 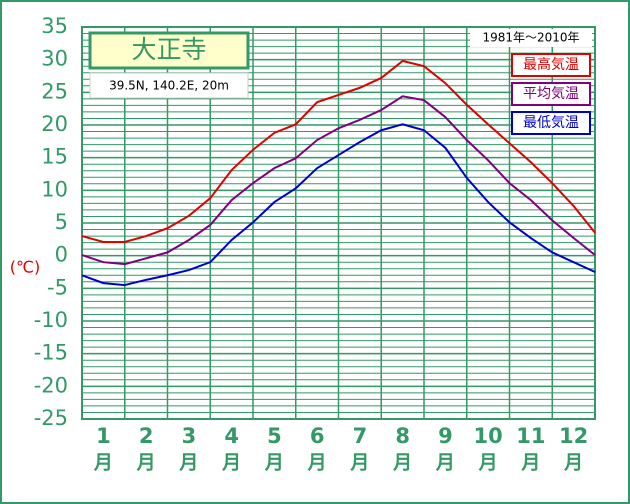 What do you see at coordinates (51, 418) in the screenshot?
I see `y-tick-label: -25` at bounding box center [51, 418].